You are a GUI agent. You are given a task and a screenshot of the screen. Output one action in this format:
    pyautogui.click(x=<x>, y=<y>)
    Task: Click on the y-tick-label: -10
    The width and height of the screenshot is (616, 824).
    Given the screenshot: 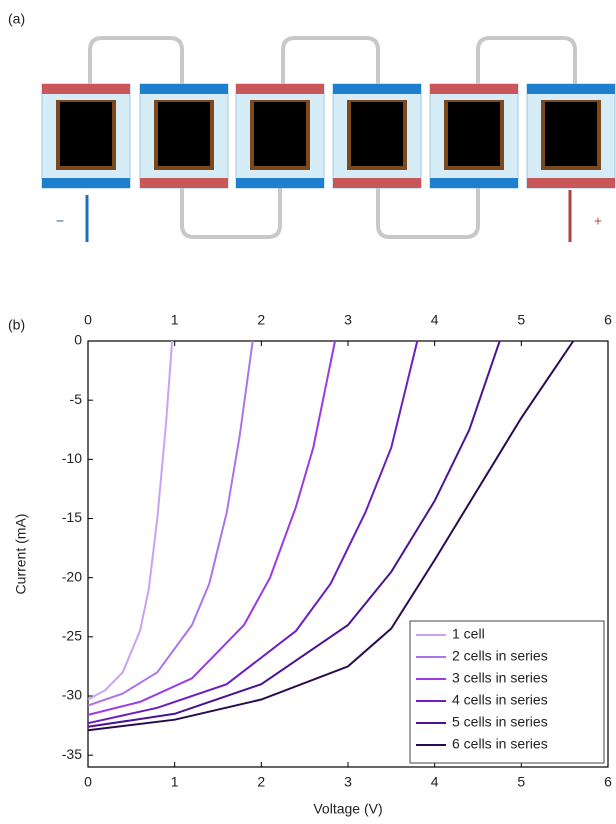 What is the action you would take?
    pyautogui.click(x=72, y=458)
    